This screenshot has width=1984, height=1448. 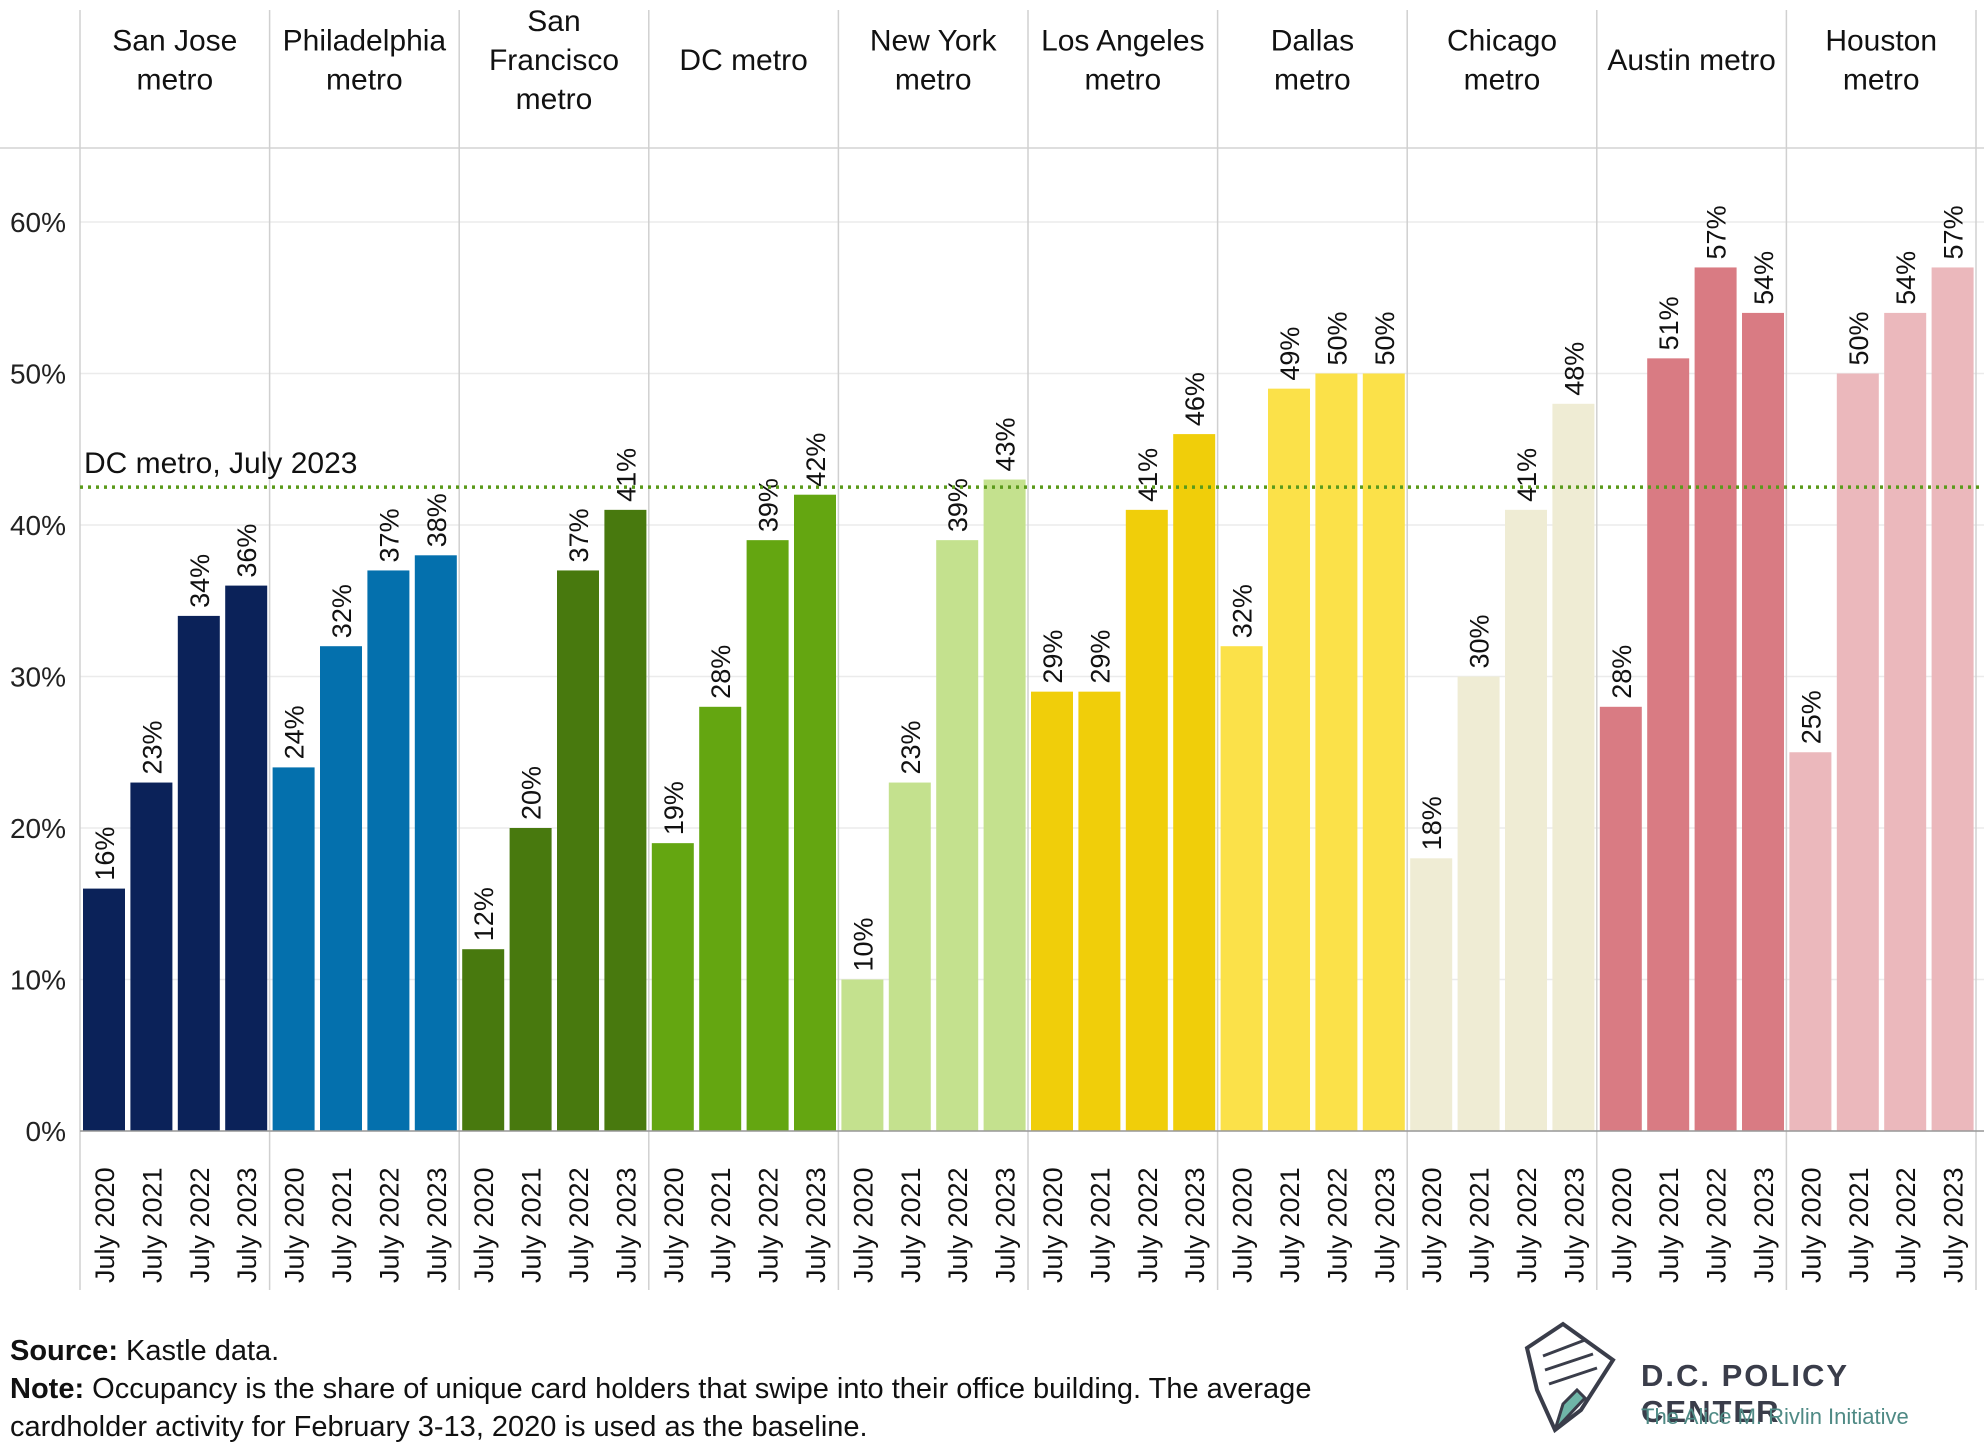 I want to click on group-header-label: Philadelphia, so click(x=365, y=41).